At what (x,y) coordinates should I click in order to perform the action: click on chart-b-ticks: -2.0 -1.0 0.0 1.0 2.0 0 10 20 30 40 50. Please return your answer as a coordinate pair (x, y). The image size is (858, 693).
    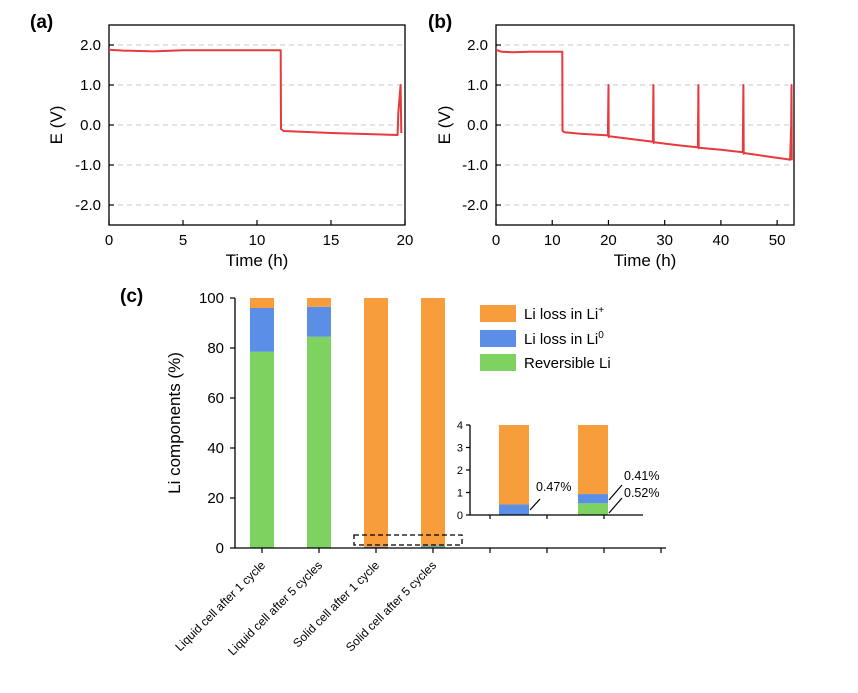
    Looking at the image, I should click on (623, 143).